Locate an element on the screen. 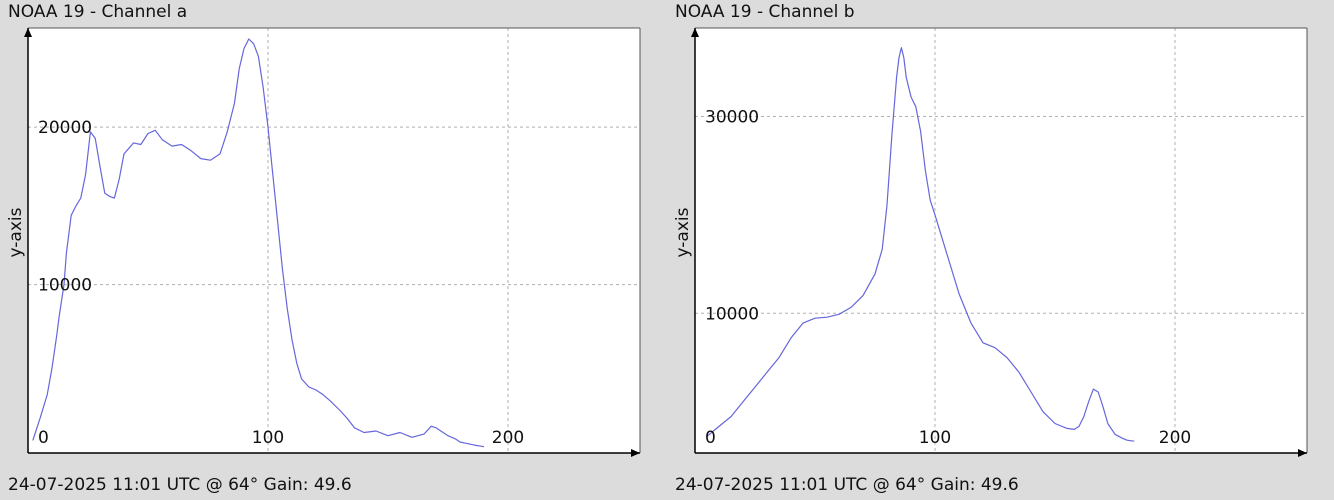  y-tick-label: 20000 is located at coordinates (65, 128).